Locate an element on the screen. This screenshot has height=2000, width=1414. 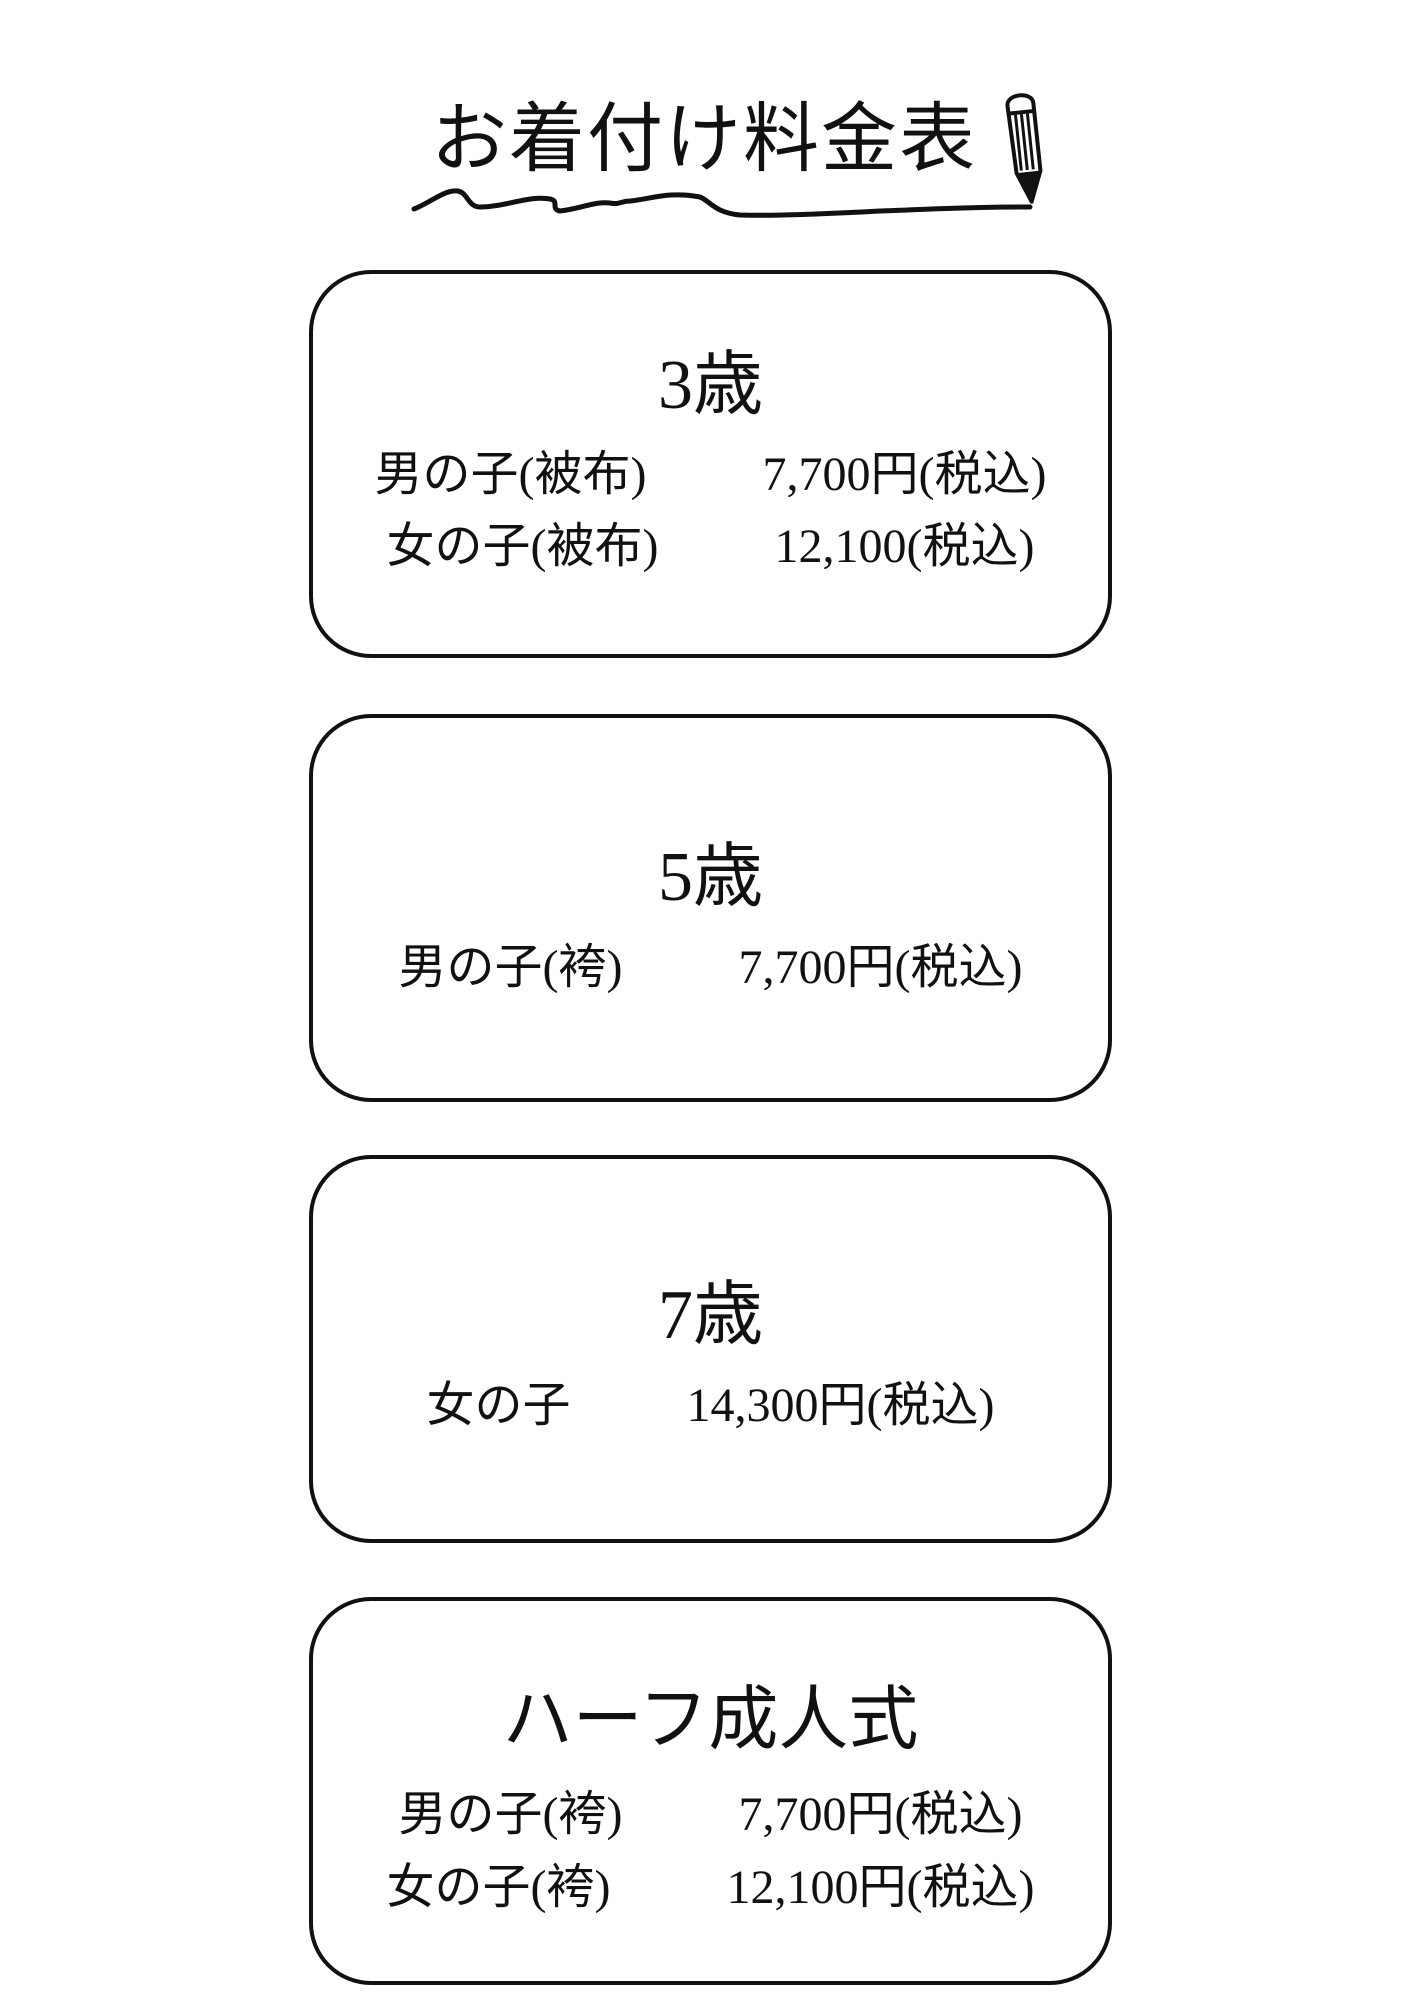
price-card-3-years: 3歳 男の子(被布) 7,700円(税込) 女の子(被布) 12,100(税込) is located at coordinates (710, 464).